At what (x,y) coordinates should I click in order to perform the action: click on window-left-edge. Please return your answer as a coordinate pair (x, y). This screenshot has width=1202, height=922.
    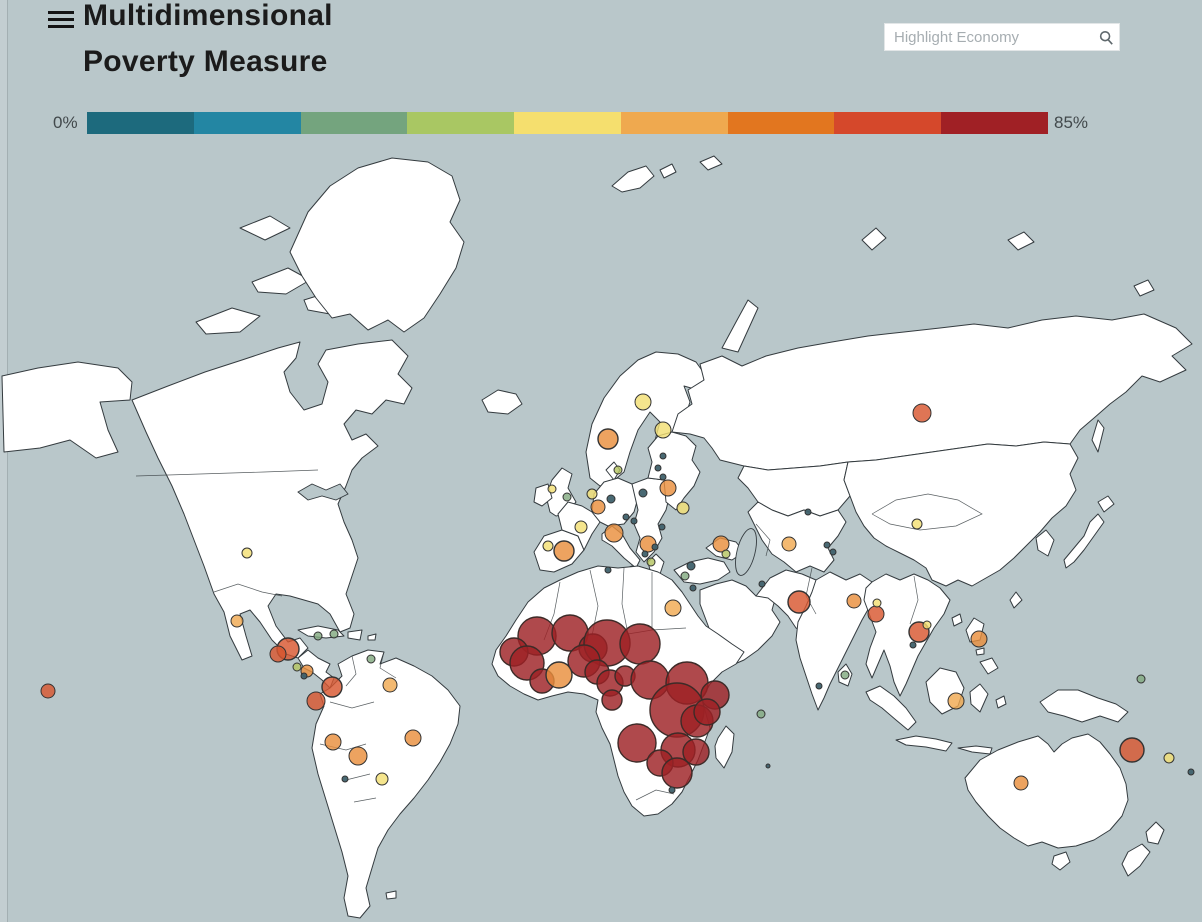
    Looking at the image, I should click on (4, 461).